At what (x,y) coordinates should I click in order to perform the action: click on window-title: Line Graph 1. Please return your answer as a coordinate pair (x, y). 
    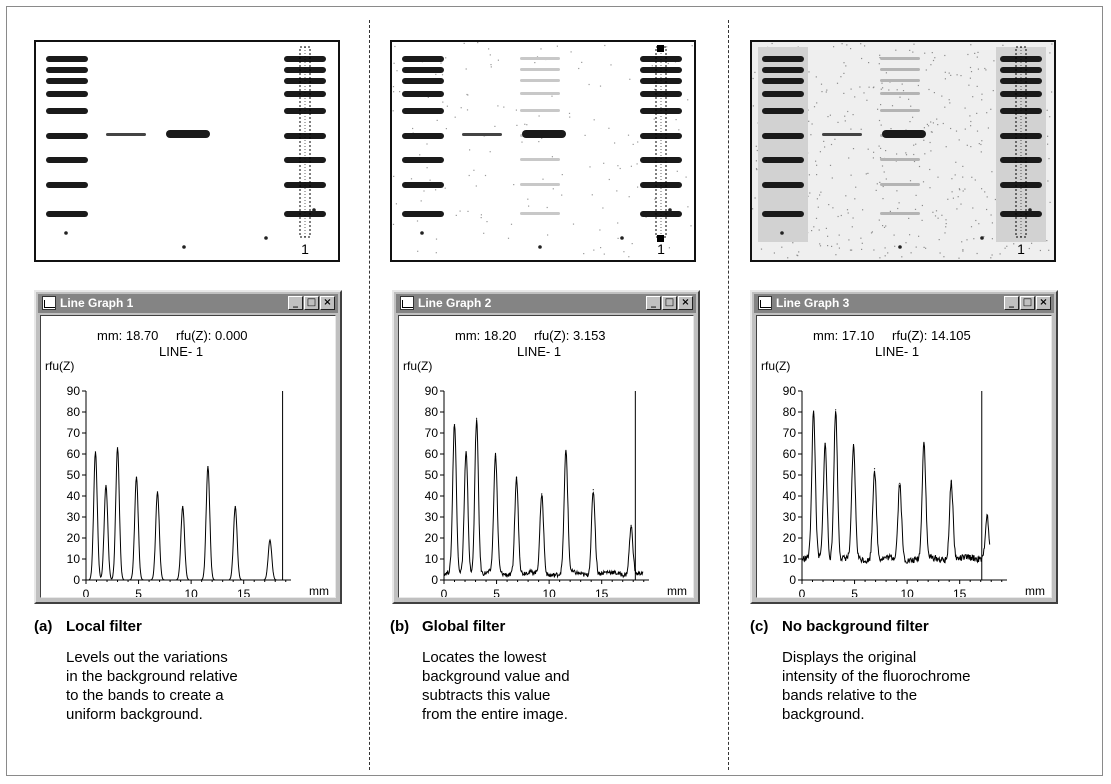
    Looking at the image, I should click on (97, 303).